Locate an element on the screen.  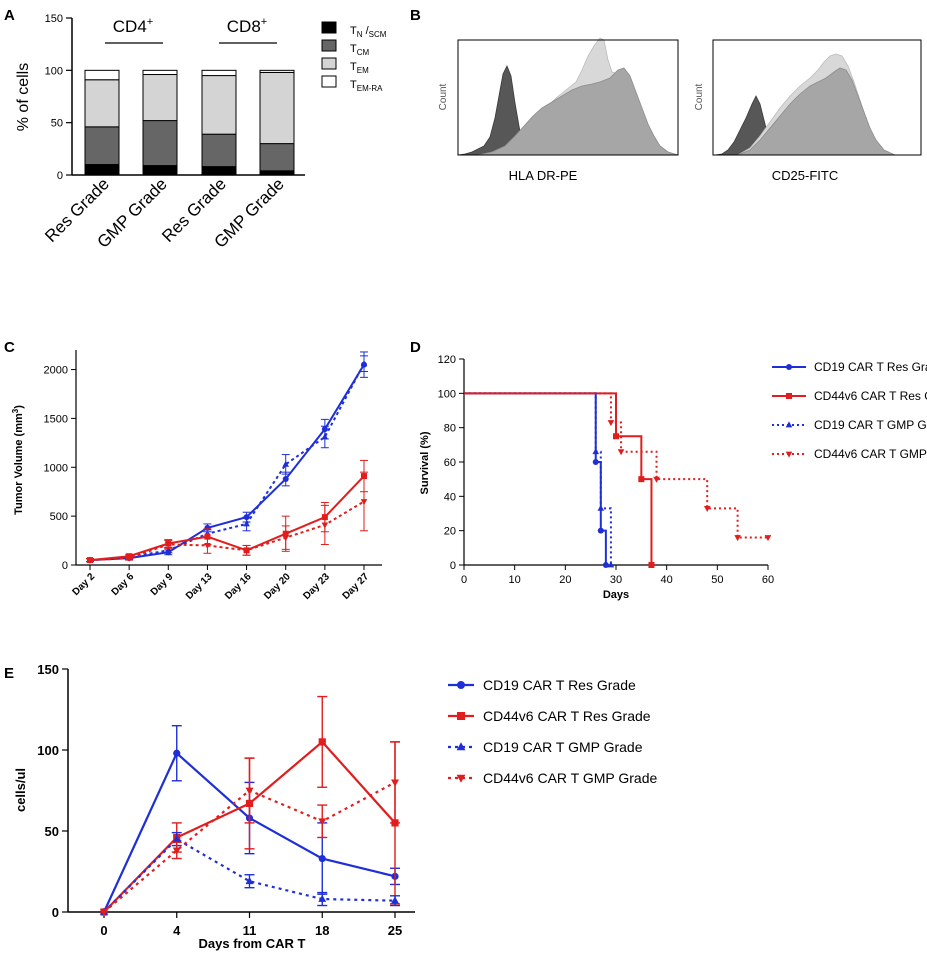
y-tick-label-500: 500 is located at coordinates (59, 517).